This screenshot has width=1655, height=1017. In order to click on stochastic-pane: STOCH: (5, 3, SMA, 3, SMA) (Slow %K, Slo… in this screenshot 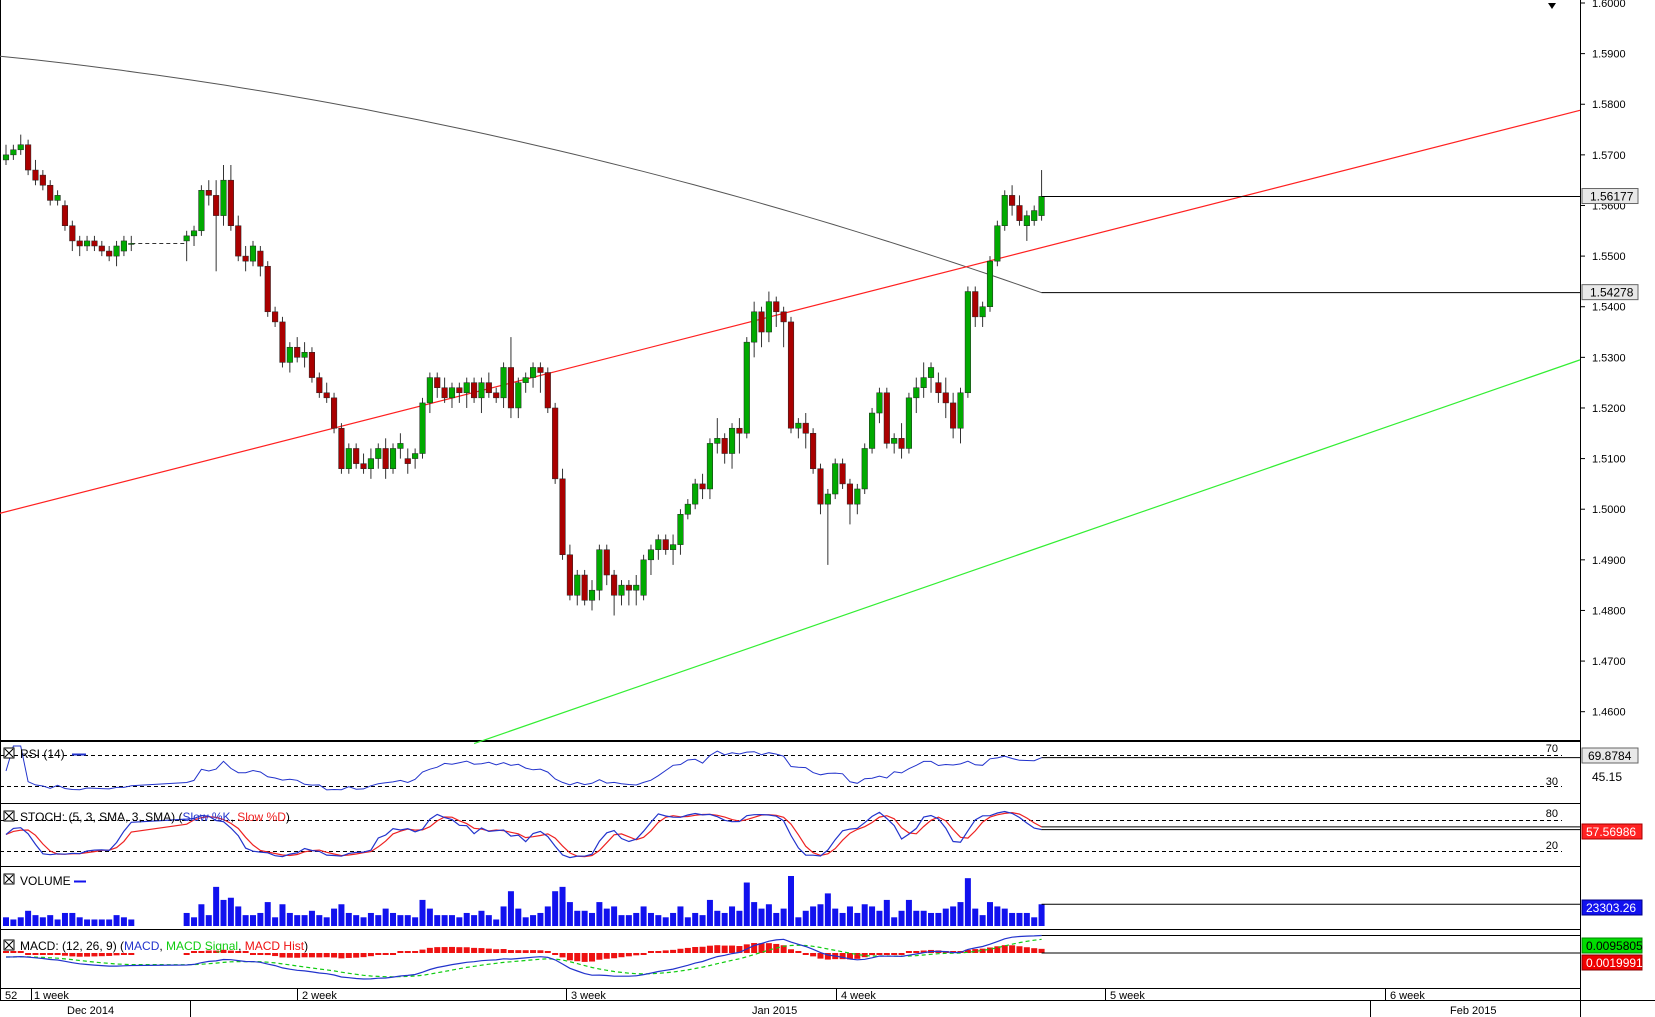, I will do `click(821, 833)`.